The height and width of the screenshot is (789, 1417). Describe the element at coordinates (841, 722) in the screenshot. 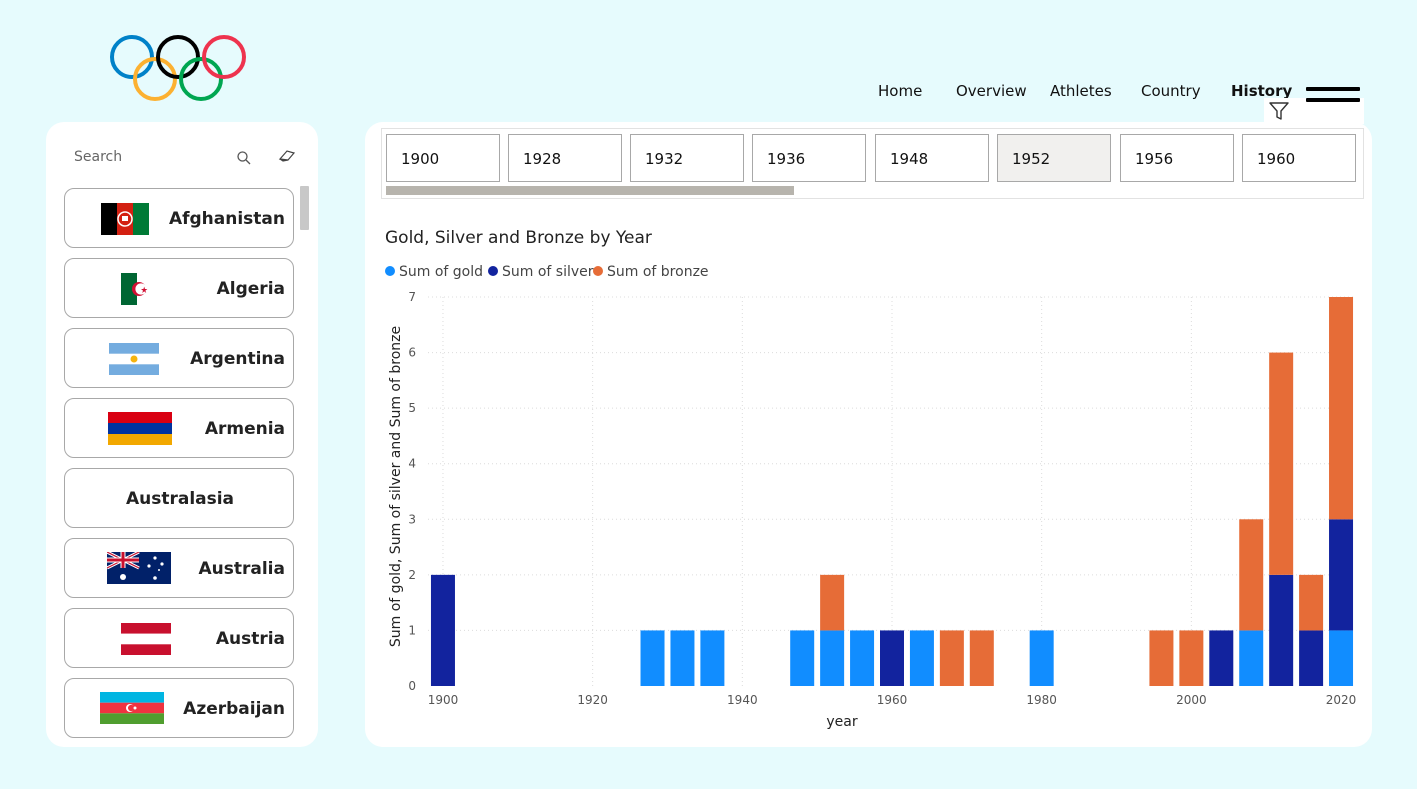

I see `x-axis-title: year` at that location.